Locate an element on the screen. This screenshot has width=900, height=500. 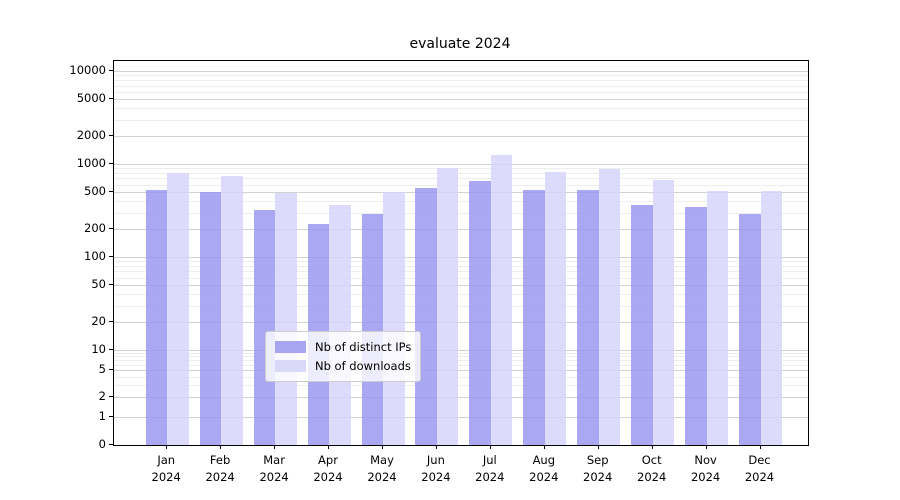
legend-label: Nb of distinct IPs is located at coordinates (363, 346).